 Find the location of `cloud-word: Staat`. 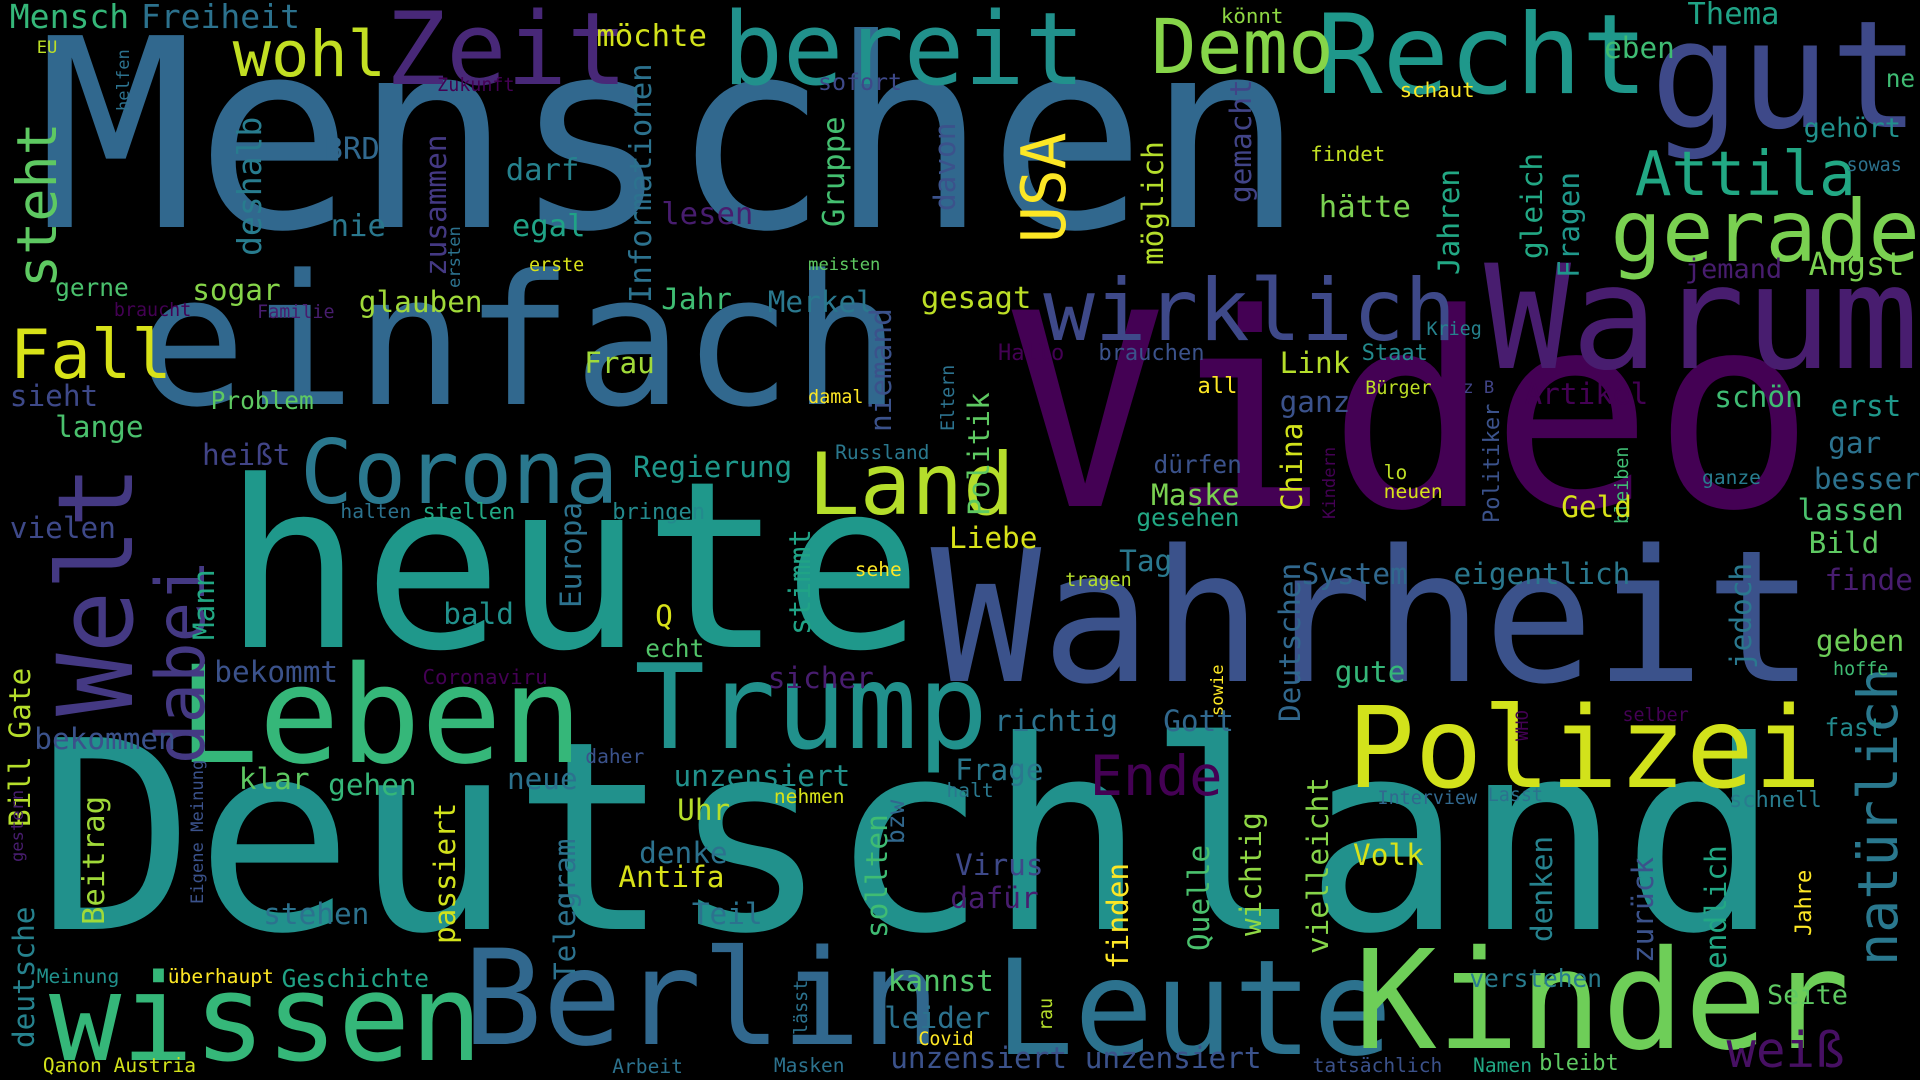

cloud-word: Staat is located at coordinates (1394, 353).